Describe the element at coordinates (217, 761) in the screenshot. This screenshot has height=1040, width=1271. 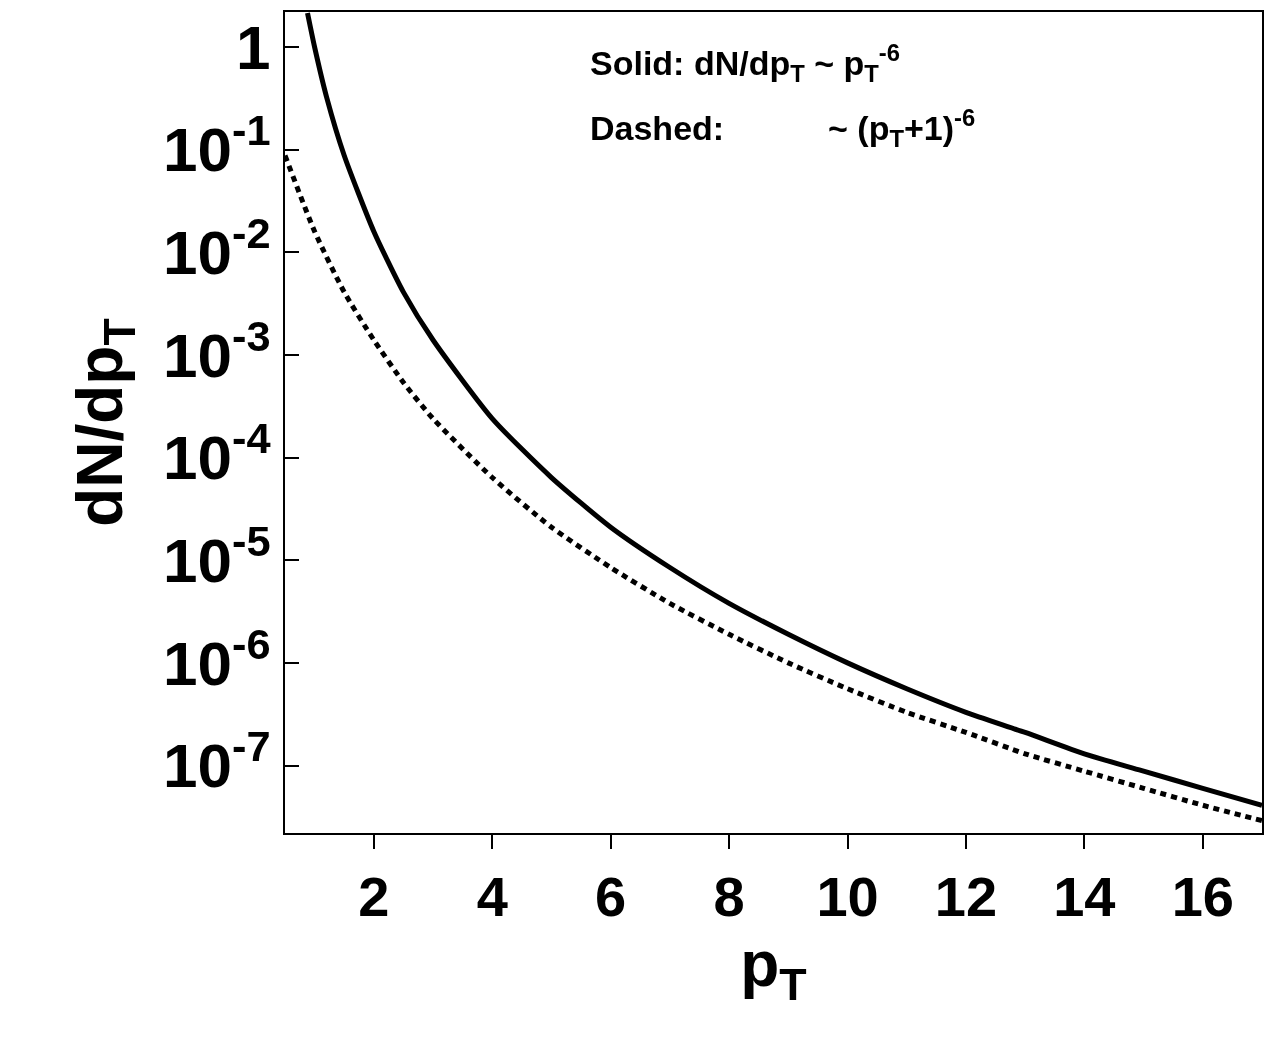
I see `y-tick-label: 10$^{-7}$` at that location.